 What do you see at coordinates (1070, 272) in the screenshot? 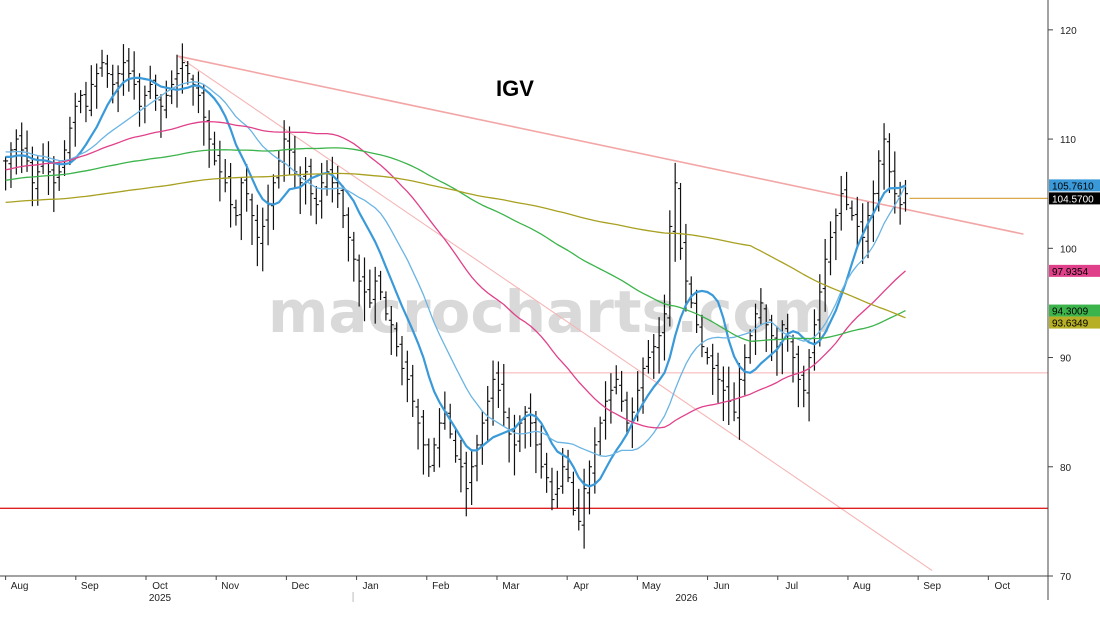
I see `value-tag-text: 97.9354` at bounding box center [1070, 272].